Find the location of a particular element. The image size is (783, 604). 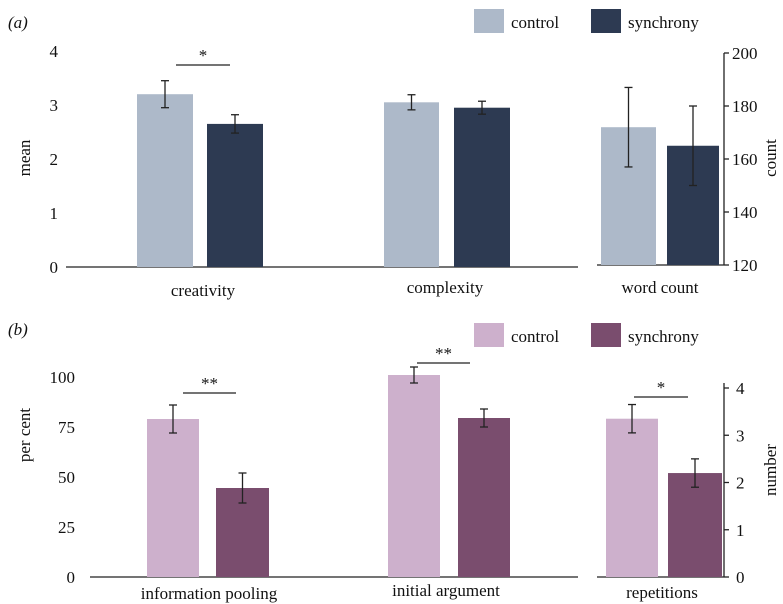

chart-a-right-ylabel: count is located at coordinates (770, 158).